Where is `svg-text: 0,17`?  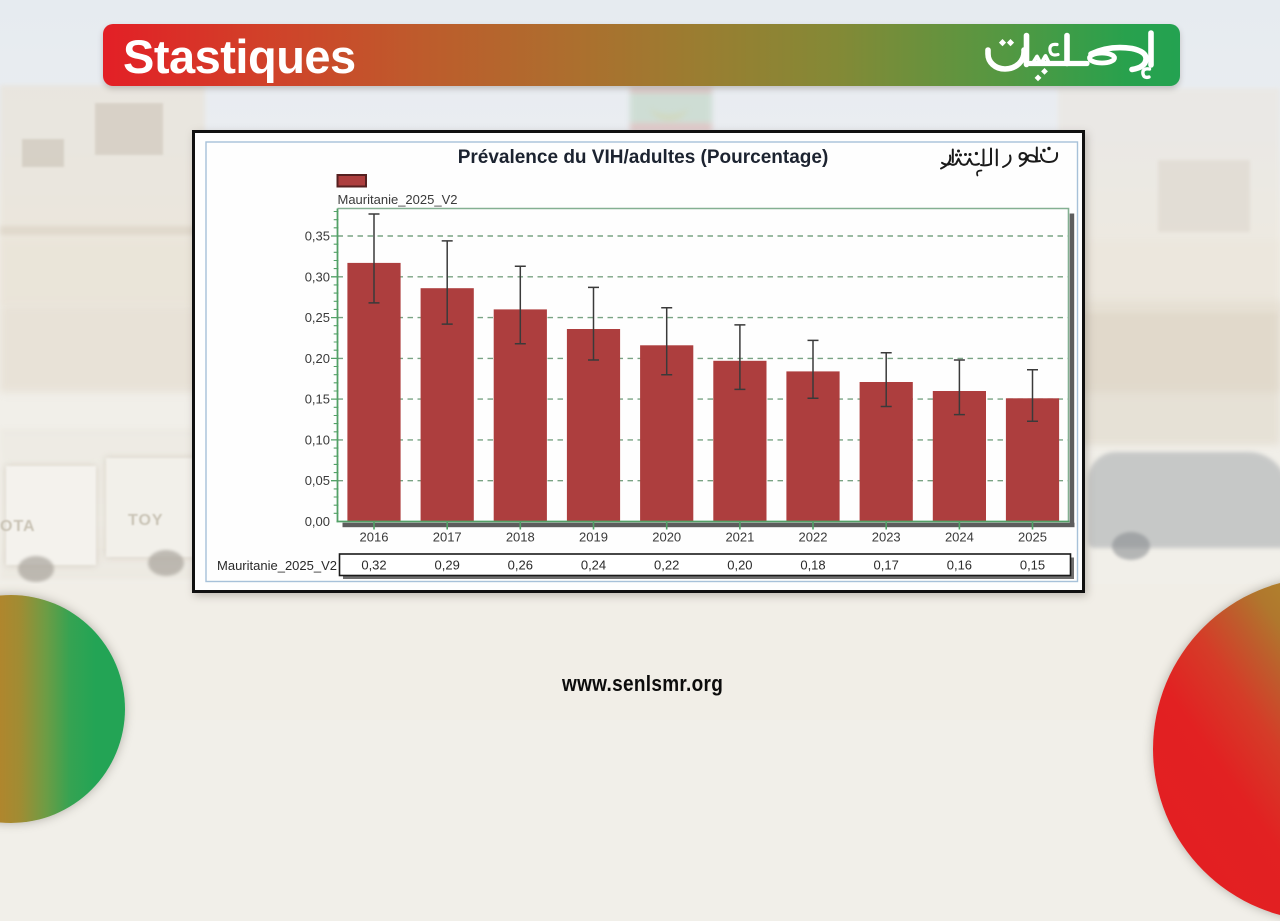 svg-text: 0,17 is located at coordinates (886, 565).